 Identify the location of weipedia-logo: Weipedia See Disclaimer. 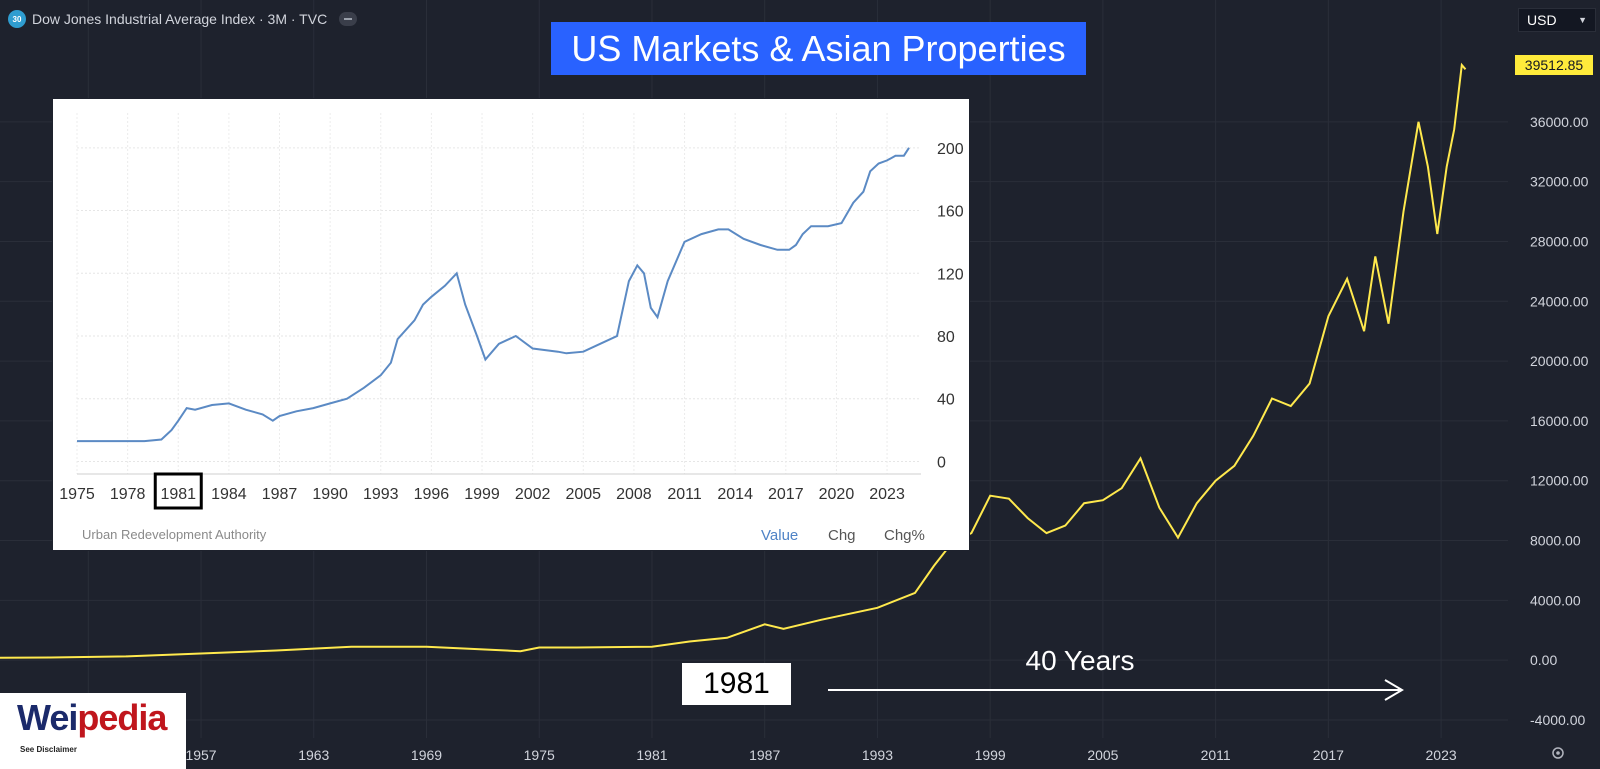
(93, 731).